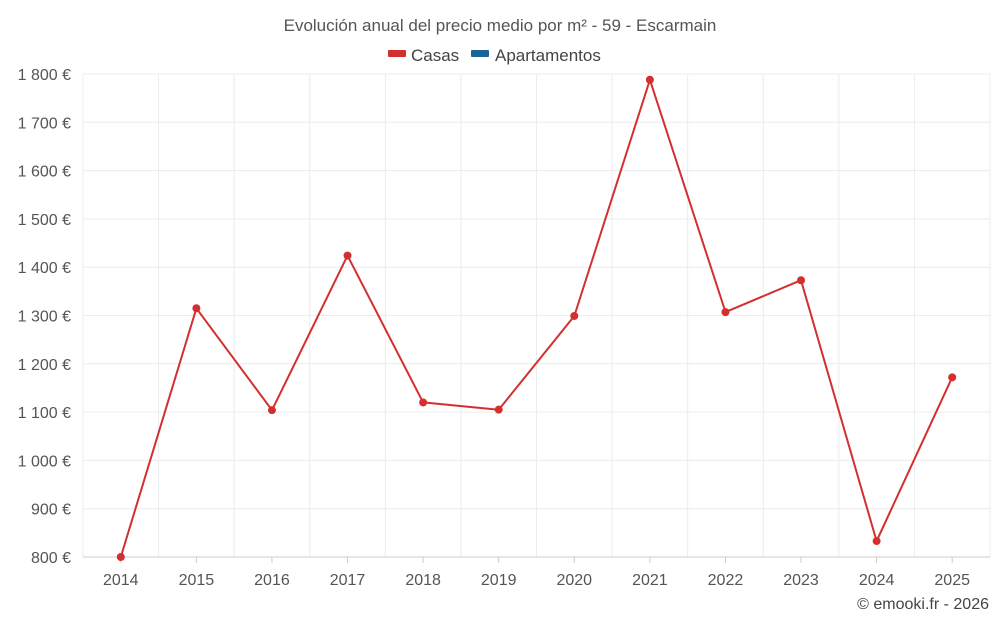  I want to click on x-tick-label: 2022, so click(726, 580).